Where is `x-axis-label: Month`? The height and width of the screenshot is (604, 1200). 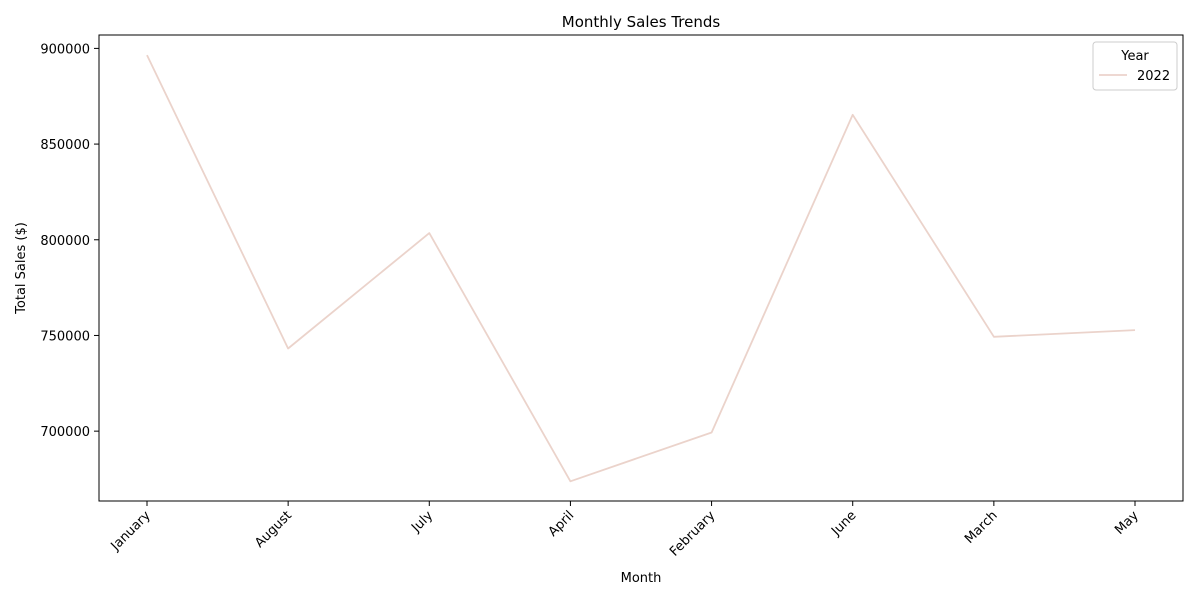
x-axis-label: Month is located at coordinates (641, 578).